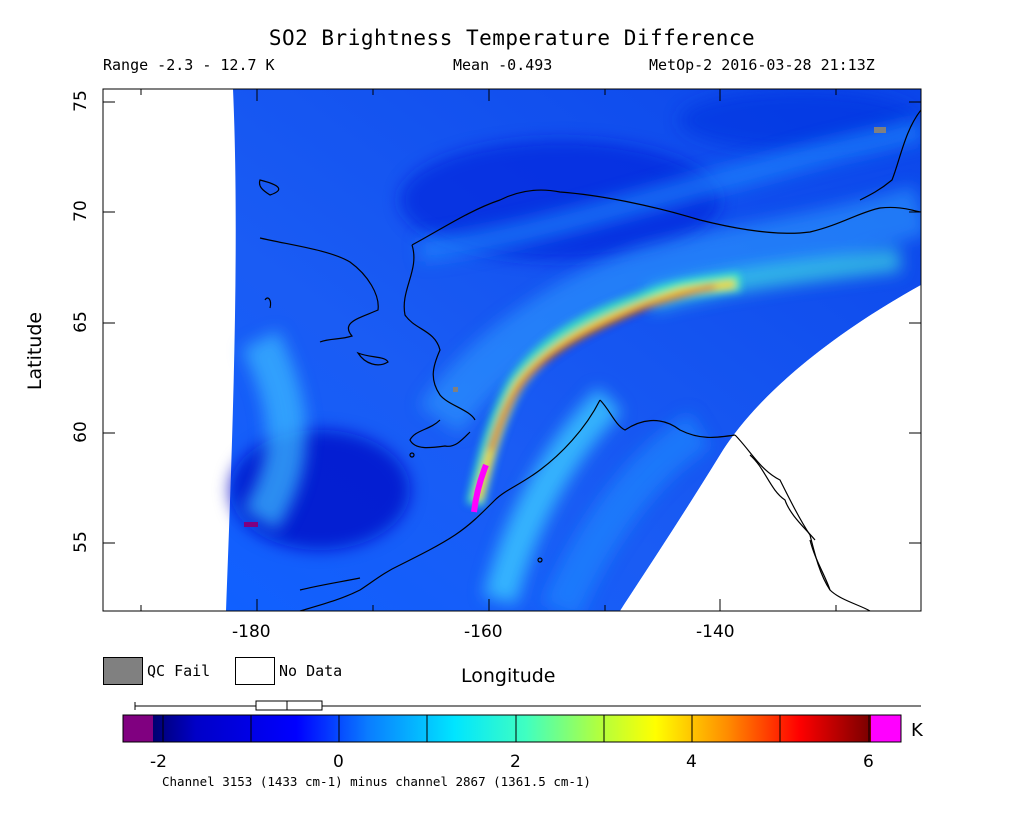 This screenshot has width=1024, height=813. Describe the element at coordinates (917, 730) in the screenshot. I see `colorbar-unit: K` at that location.